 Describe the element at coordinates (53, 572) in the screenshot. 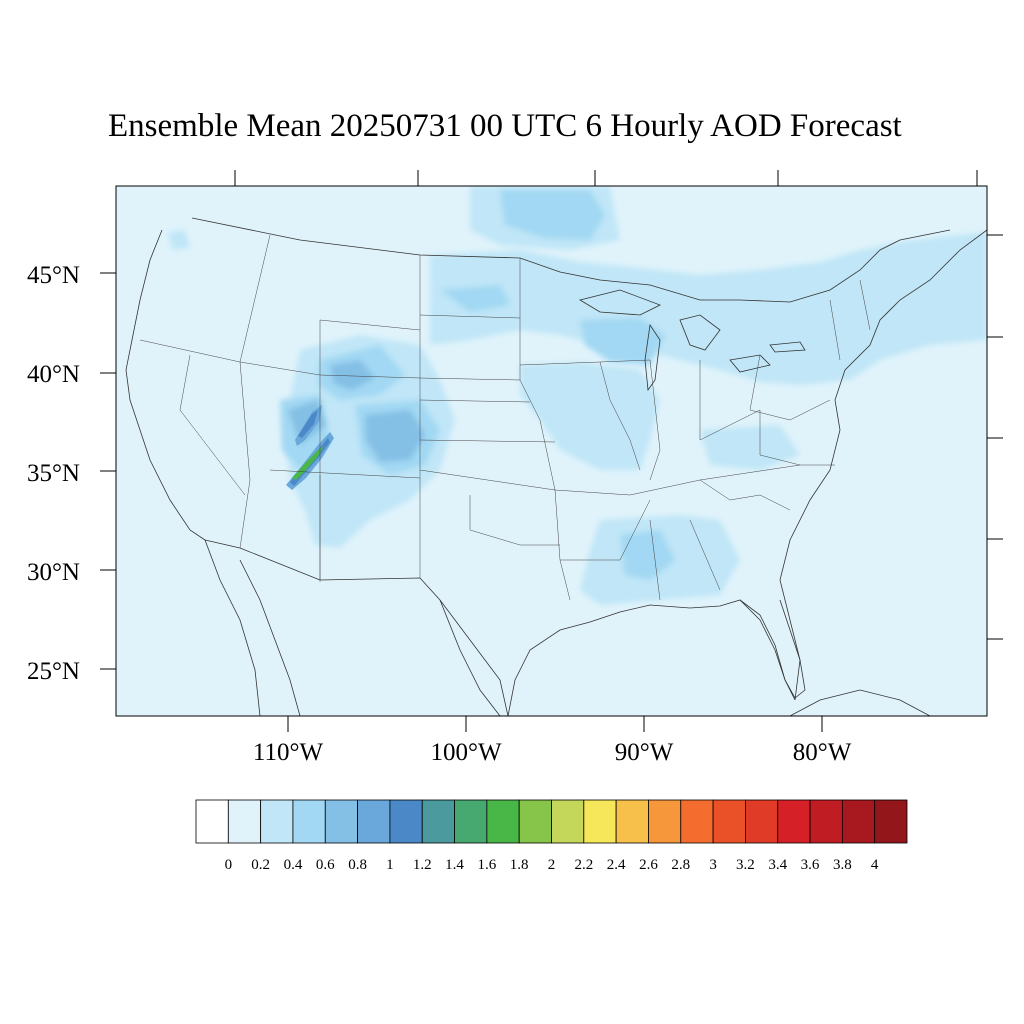

I see `lat-label-30: 30°N` at that location.